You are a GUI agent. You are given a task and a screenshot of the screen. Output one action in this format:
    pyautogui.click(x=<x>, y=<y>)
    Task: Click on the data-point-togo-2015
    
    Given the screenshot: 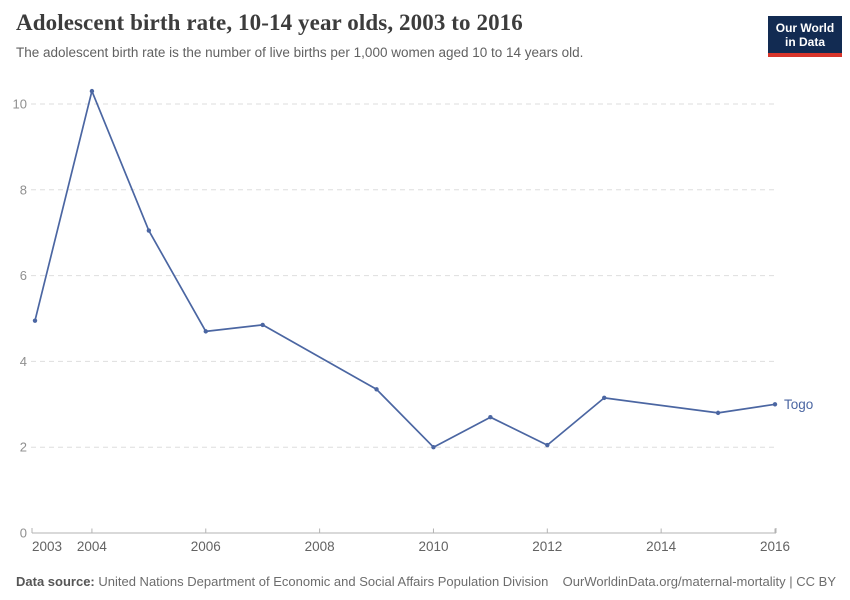 What is the action you would take?
    pyautogui.click(x=718, y=413)
    